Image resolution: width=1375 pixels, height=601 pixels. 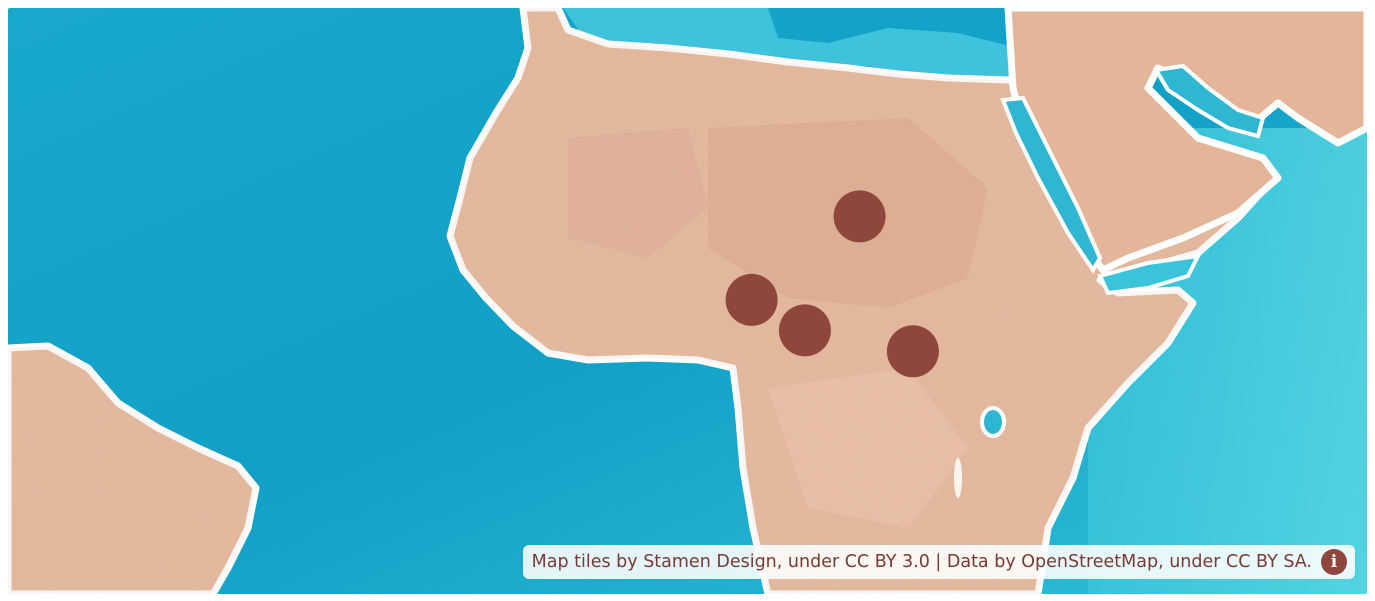 What do you see at coordinates (958, 478) in the screenshot?
I see `lake-tanganyika` at bounding box center [958, 478].